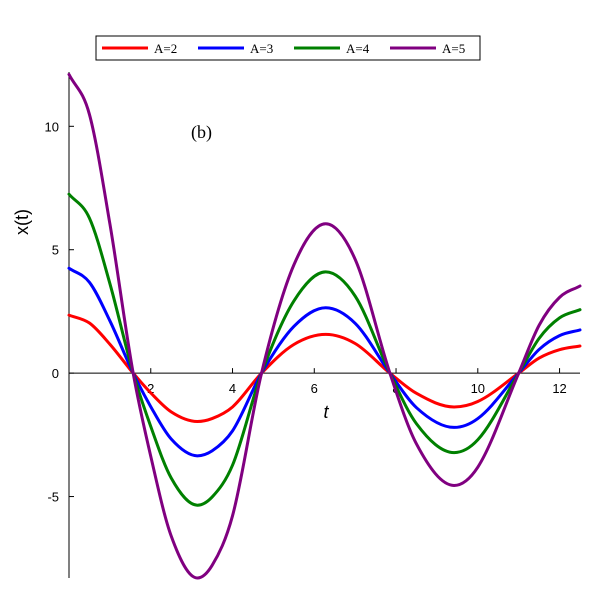 This screenshot has width=591, height=591. Describe the element at coordinates (53, 497) in the screenshot. I see `y-tick-label: -5` at that location.